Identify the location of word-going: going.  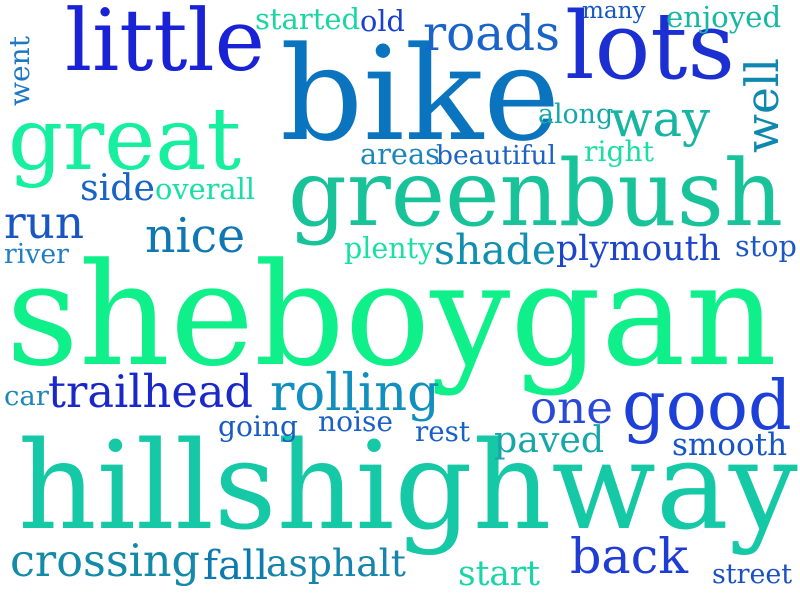
(258, 426).